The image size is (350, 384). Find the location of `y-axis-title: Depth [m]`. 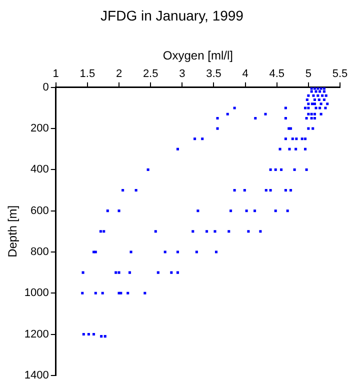

y-axis-title: Depth [m] is located at coordinates (13, 231).